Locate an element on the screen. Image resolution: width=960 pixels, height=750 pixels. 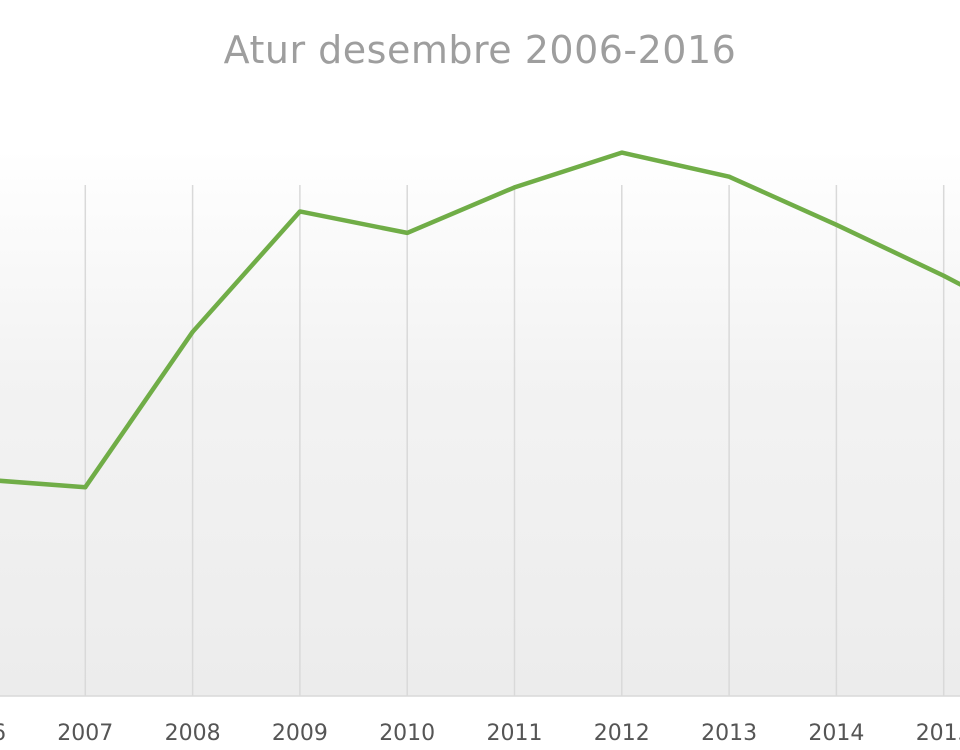
data-point-2010 is located at coordinates (407, 232).